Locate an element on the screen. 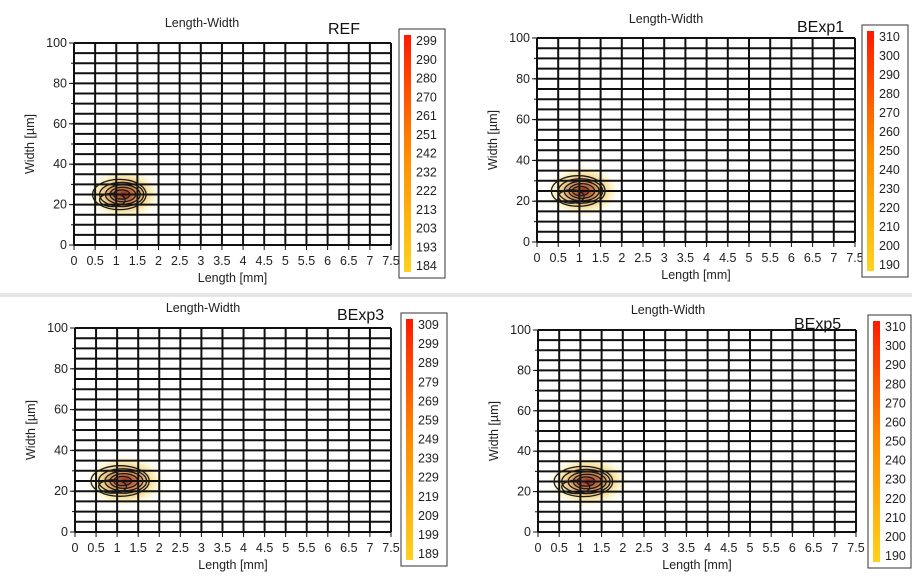 The height and width of the screenshot is (583, 912). colorbar-label: 309 is located at coordinates (428, 325).